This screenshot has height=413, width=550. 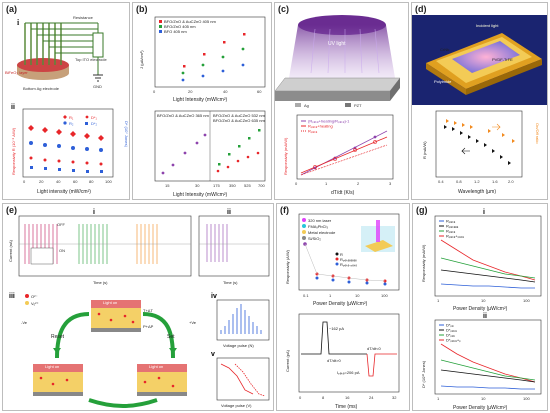 I want to click on f-rlegend-1: R, so click(x=341, y=254).